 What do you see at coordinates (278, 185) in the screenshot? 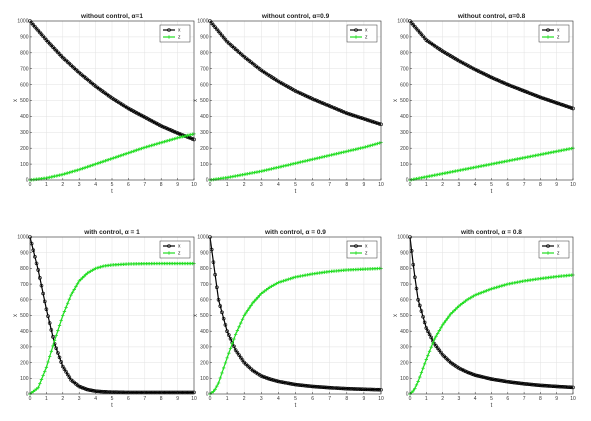
I see `x-tick-label: 4` at bounding box center [278, 185].